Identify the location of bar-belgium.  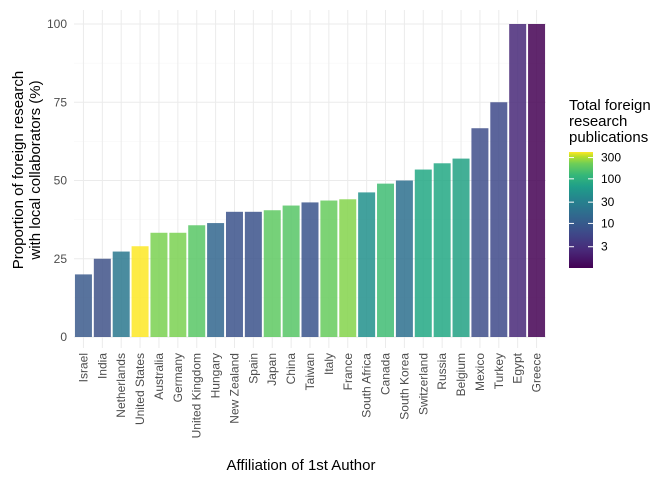
(461, 247).